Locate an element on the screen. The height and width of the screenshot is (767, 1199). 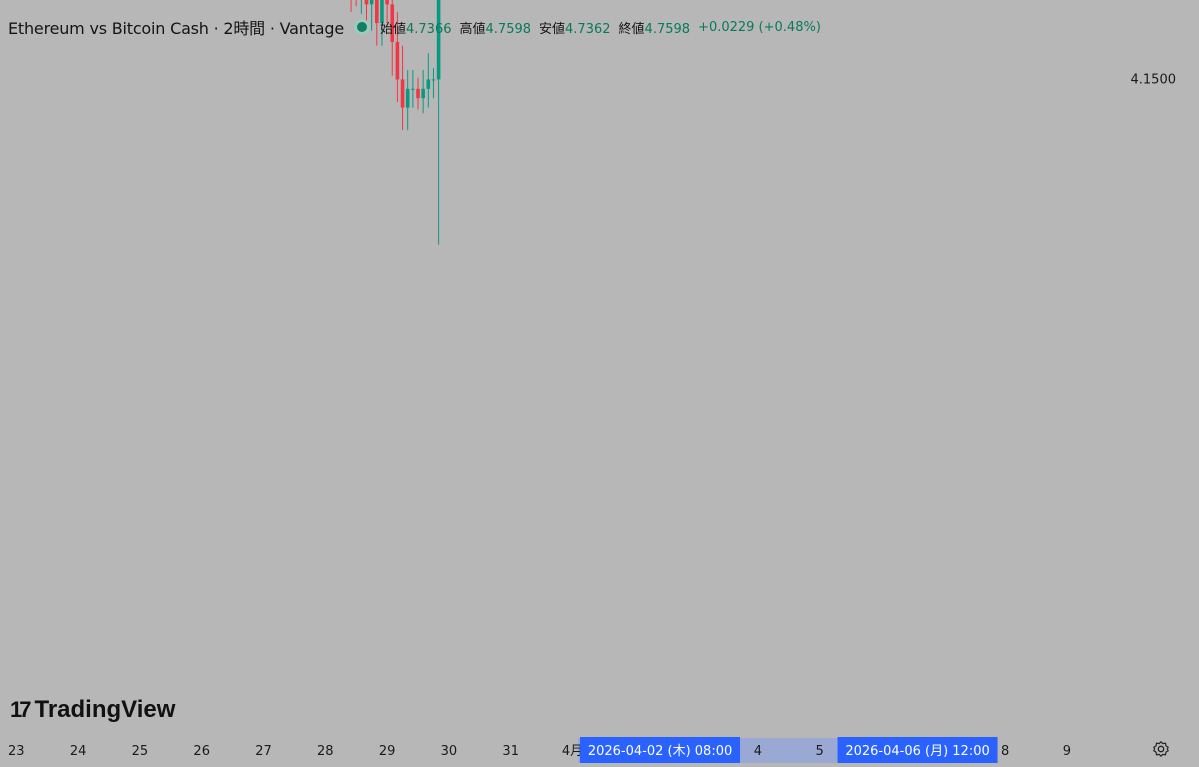
start-date-label: 2026-04-02 (木) 08:00 is located at coordinates (660, 751).